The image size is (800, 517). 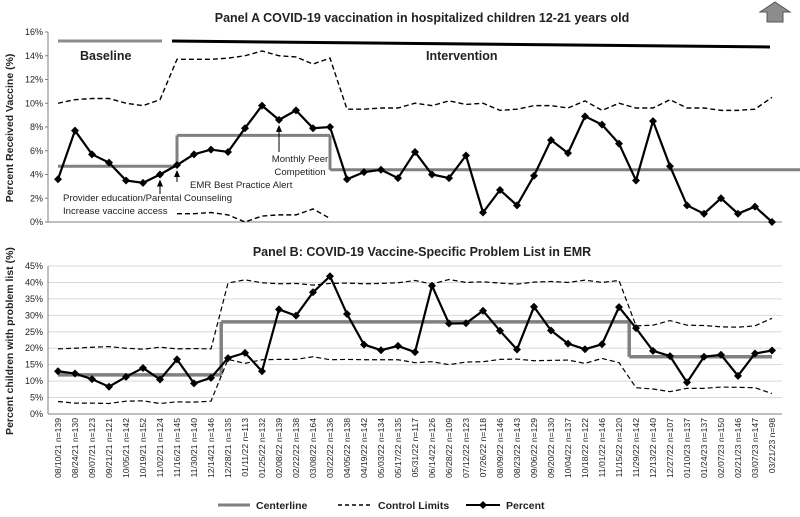 What do you see at coordinates (471, 44) in the screenshot?
I see `intervention-phase-bar` at bounding box center [471, 44].